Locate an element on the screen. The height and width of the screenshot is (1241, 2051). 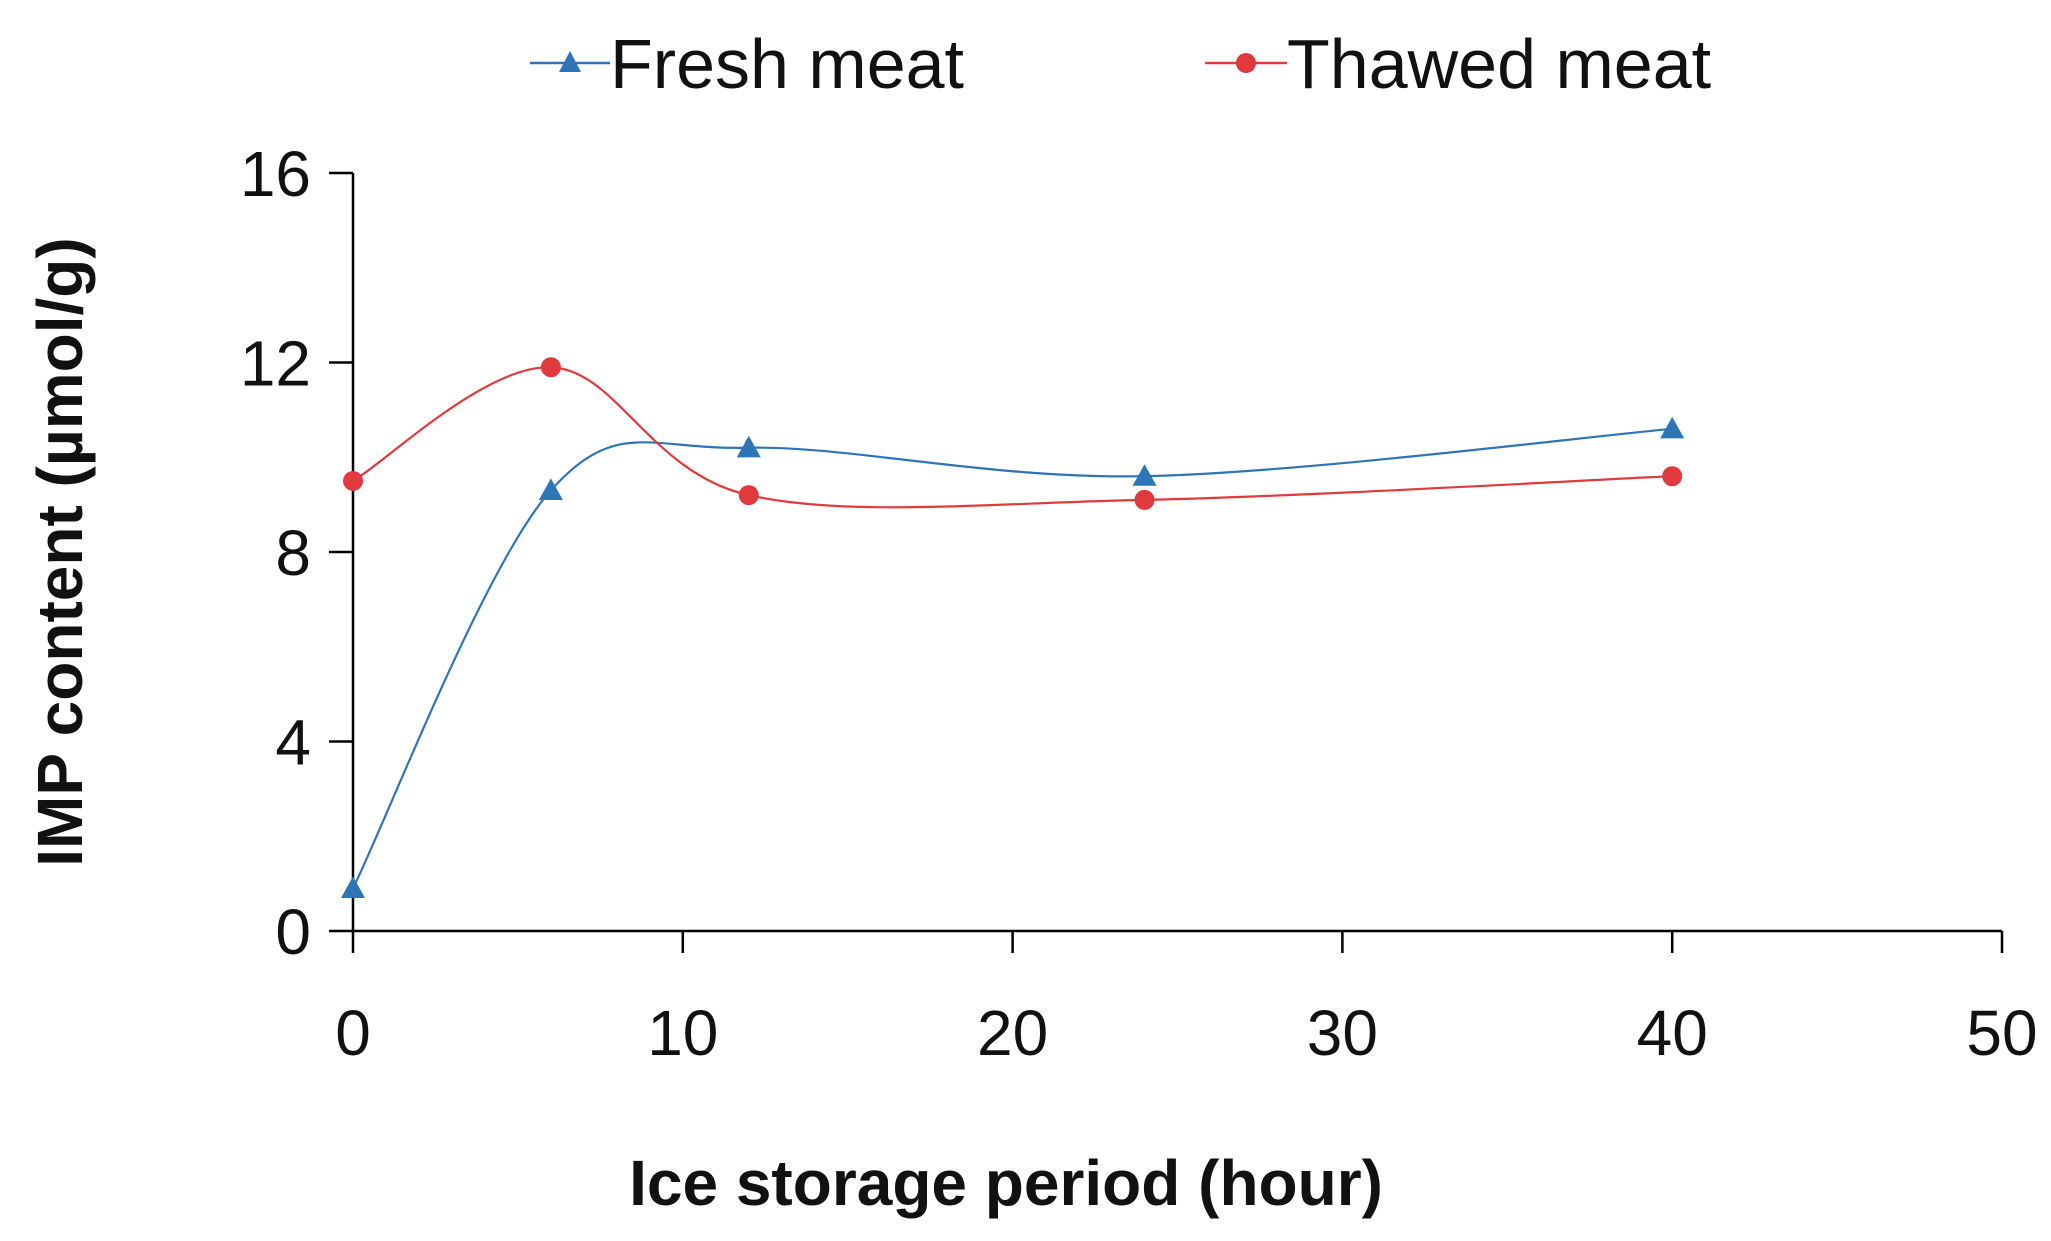
y-tick-label: 0 is located at coordinates (293, 932).